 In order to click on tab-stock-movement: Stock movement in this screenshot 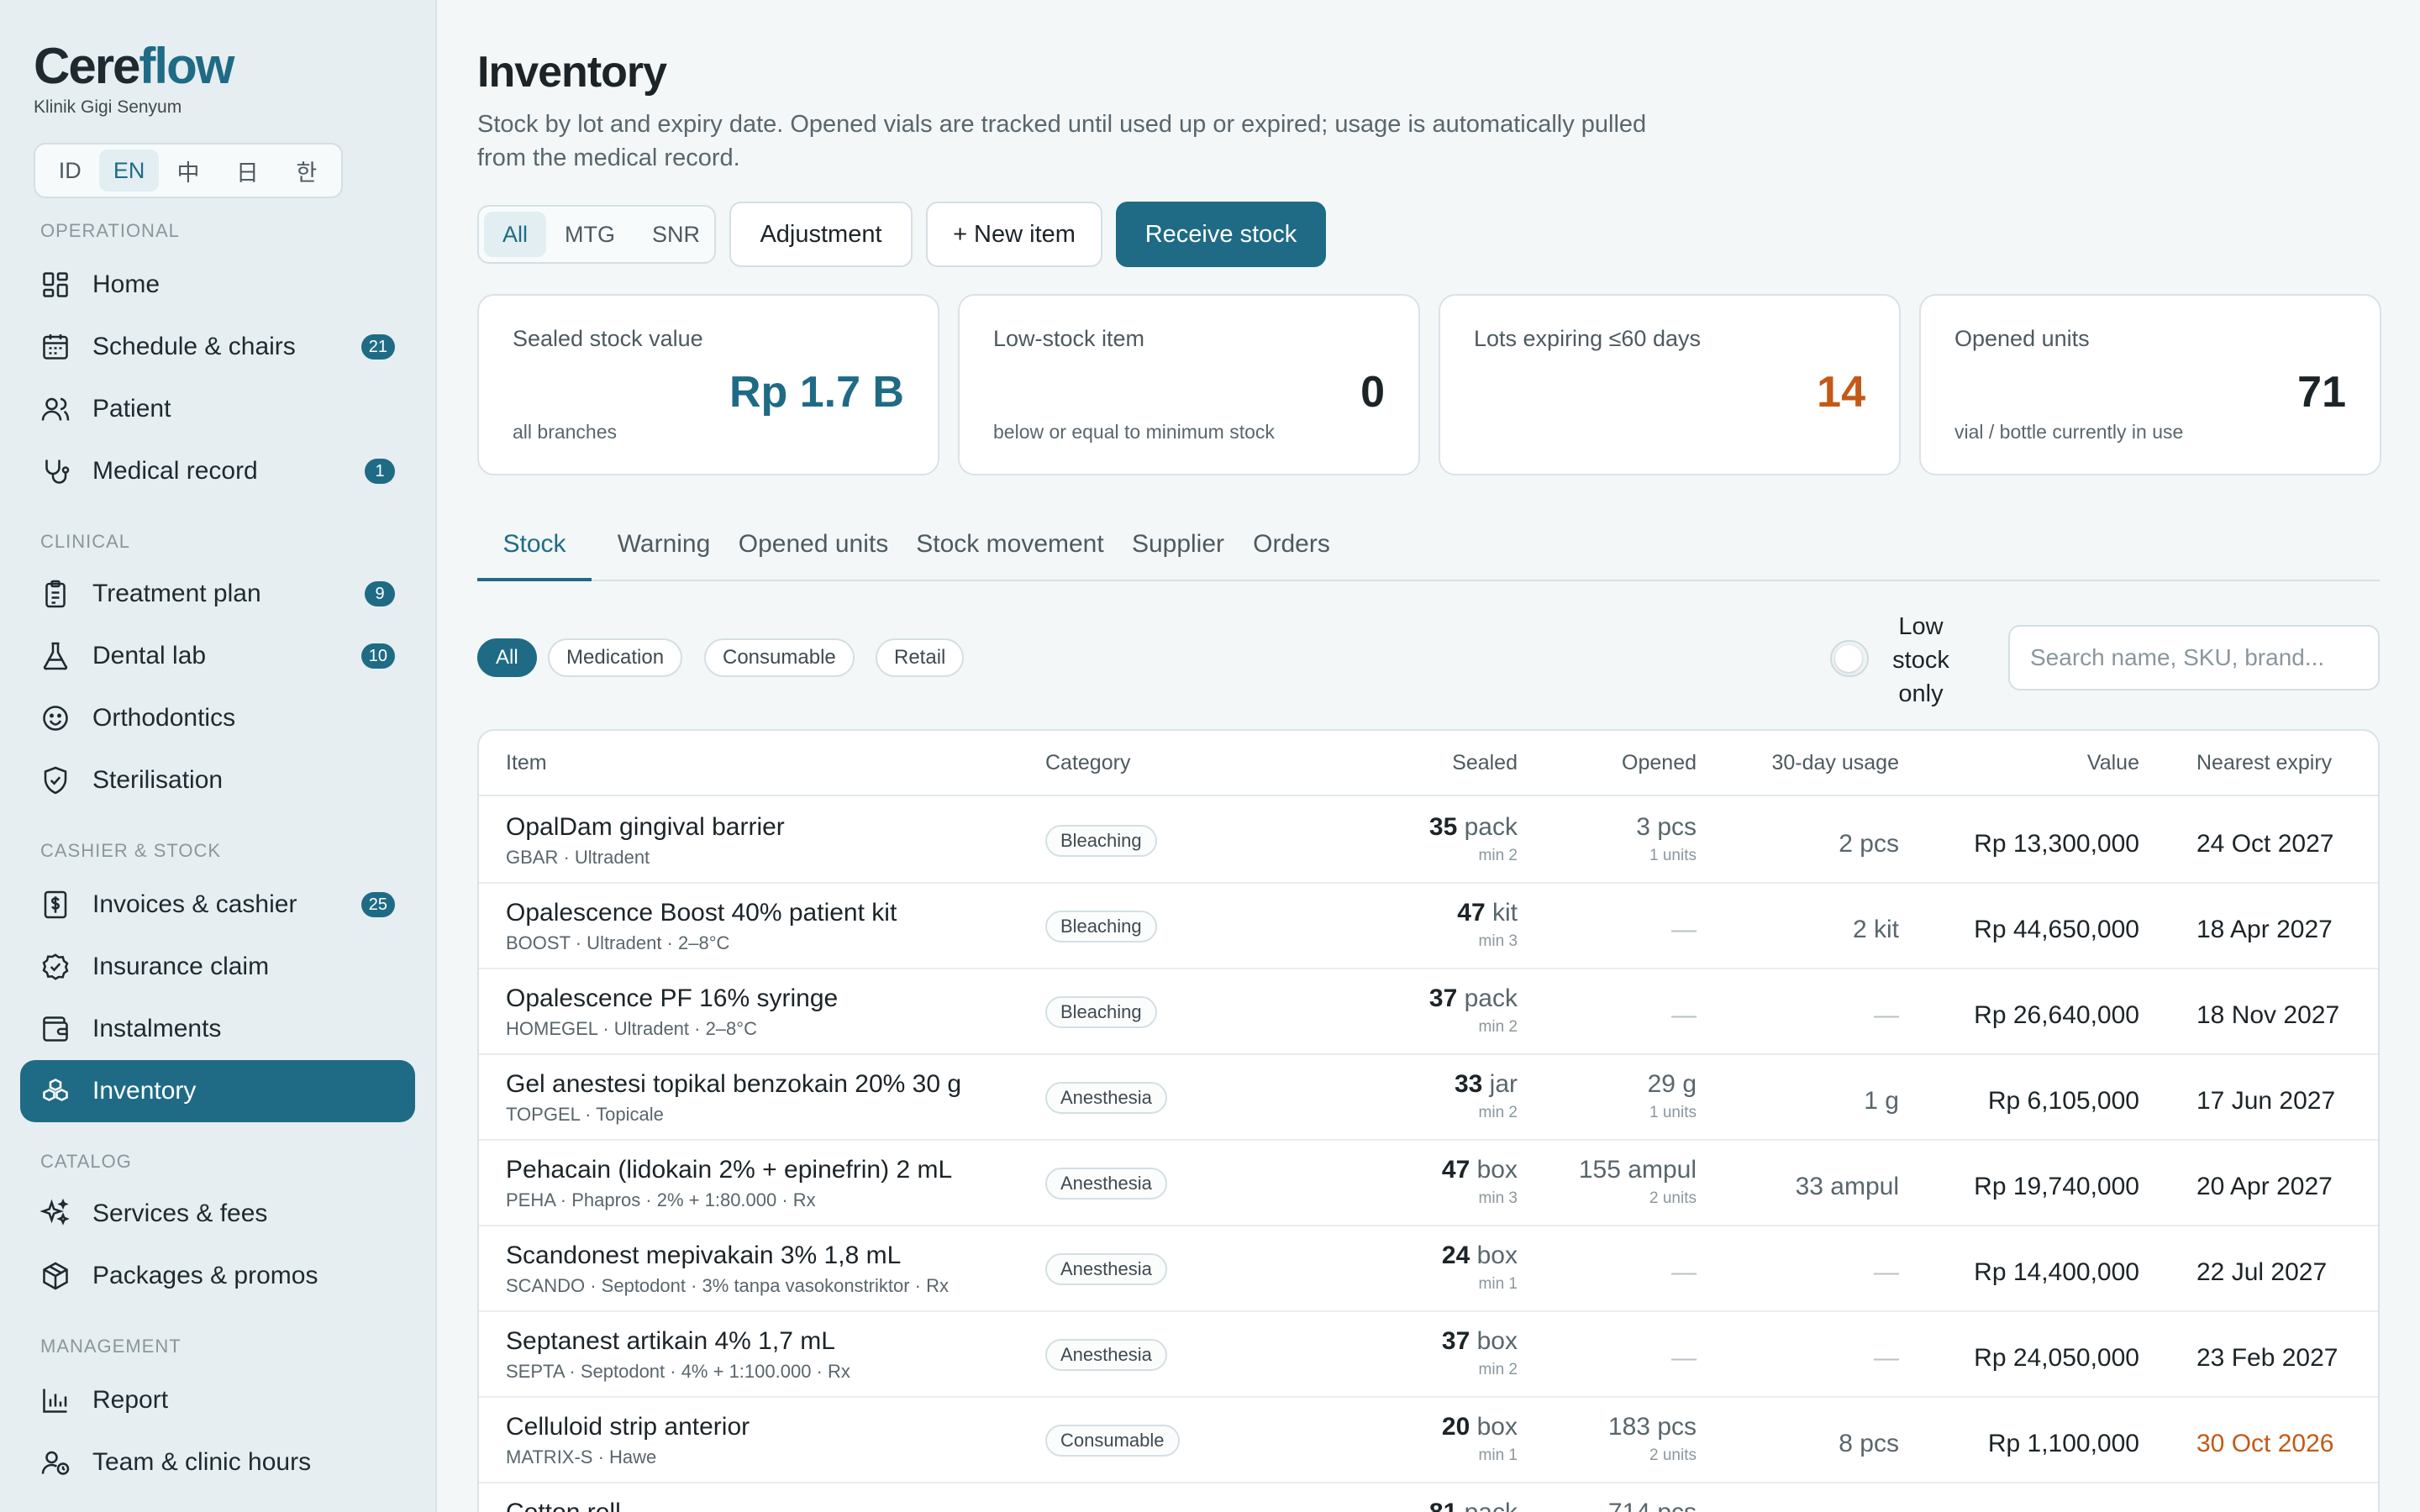, I will do `click(1010, 544)`.